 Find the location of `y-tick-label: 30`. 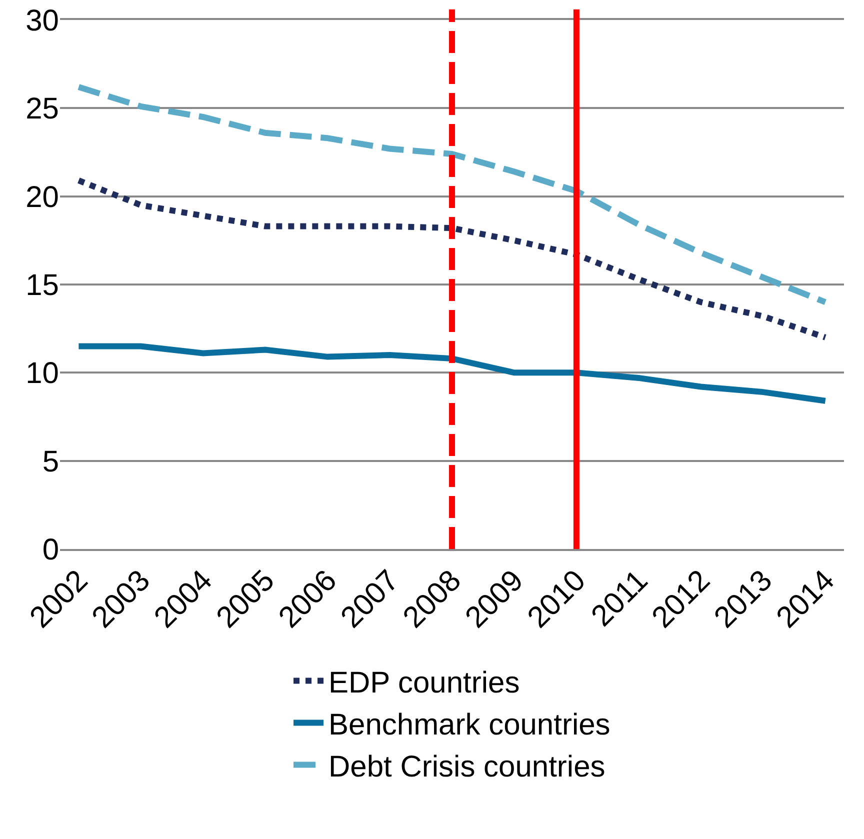

y-tick-label: 30 is located at coordinates (42, 21).